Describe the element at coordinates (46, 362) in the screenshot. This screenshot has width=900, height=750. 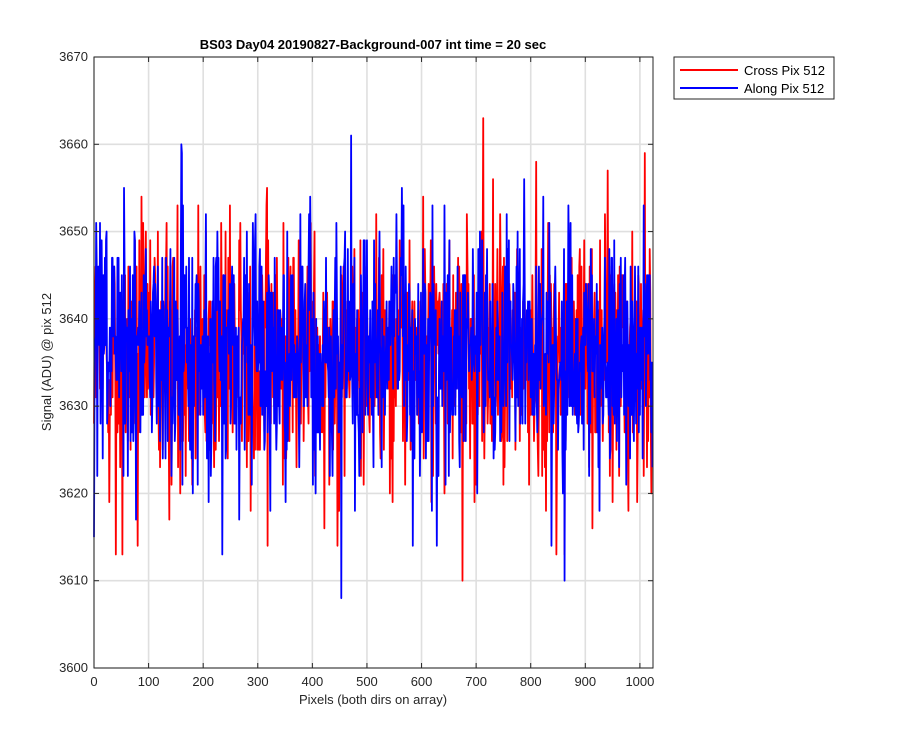
I see `y-axis-label: Signal (ADU) @ pix 512` at that location.